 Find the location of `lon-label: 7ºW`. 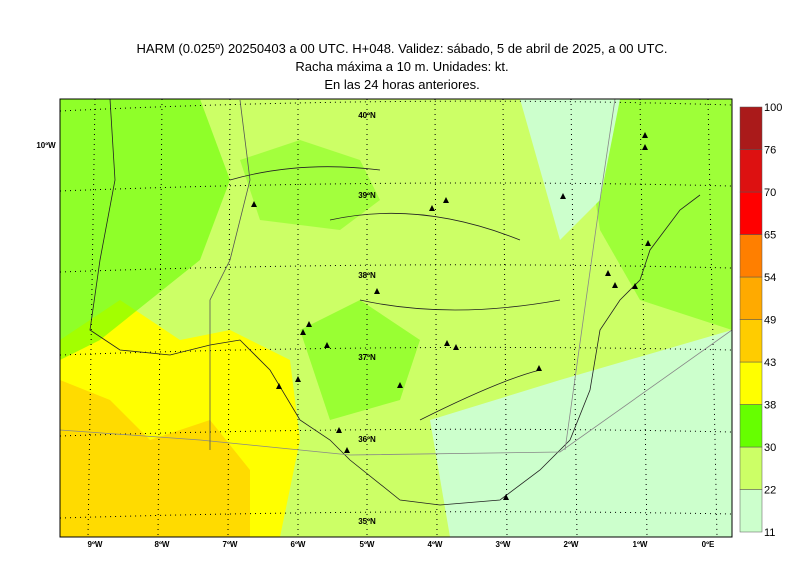

lon-label: 7ºW is located at coordinates (230, 544).